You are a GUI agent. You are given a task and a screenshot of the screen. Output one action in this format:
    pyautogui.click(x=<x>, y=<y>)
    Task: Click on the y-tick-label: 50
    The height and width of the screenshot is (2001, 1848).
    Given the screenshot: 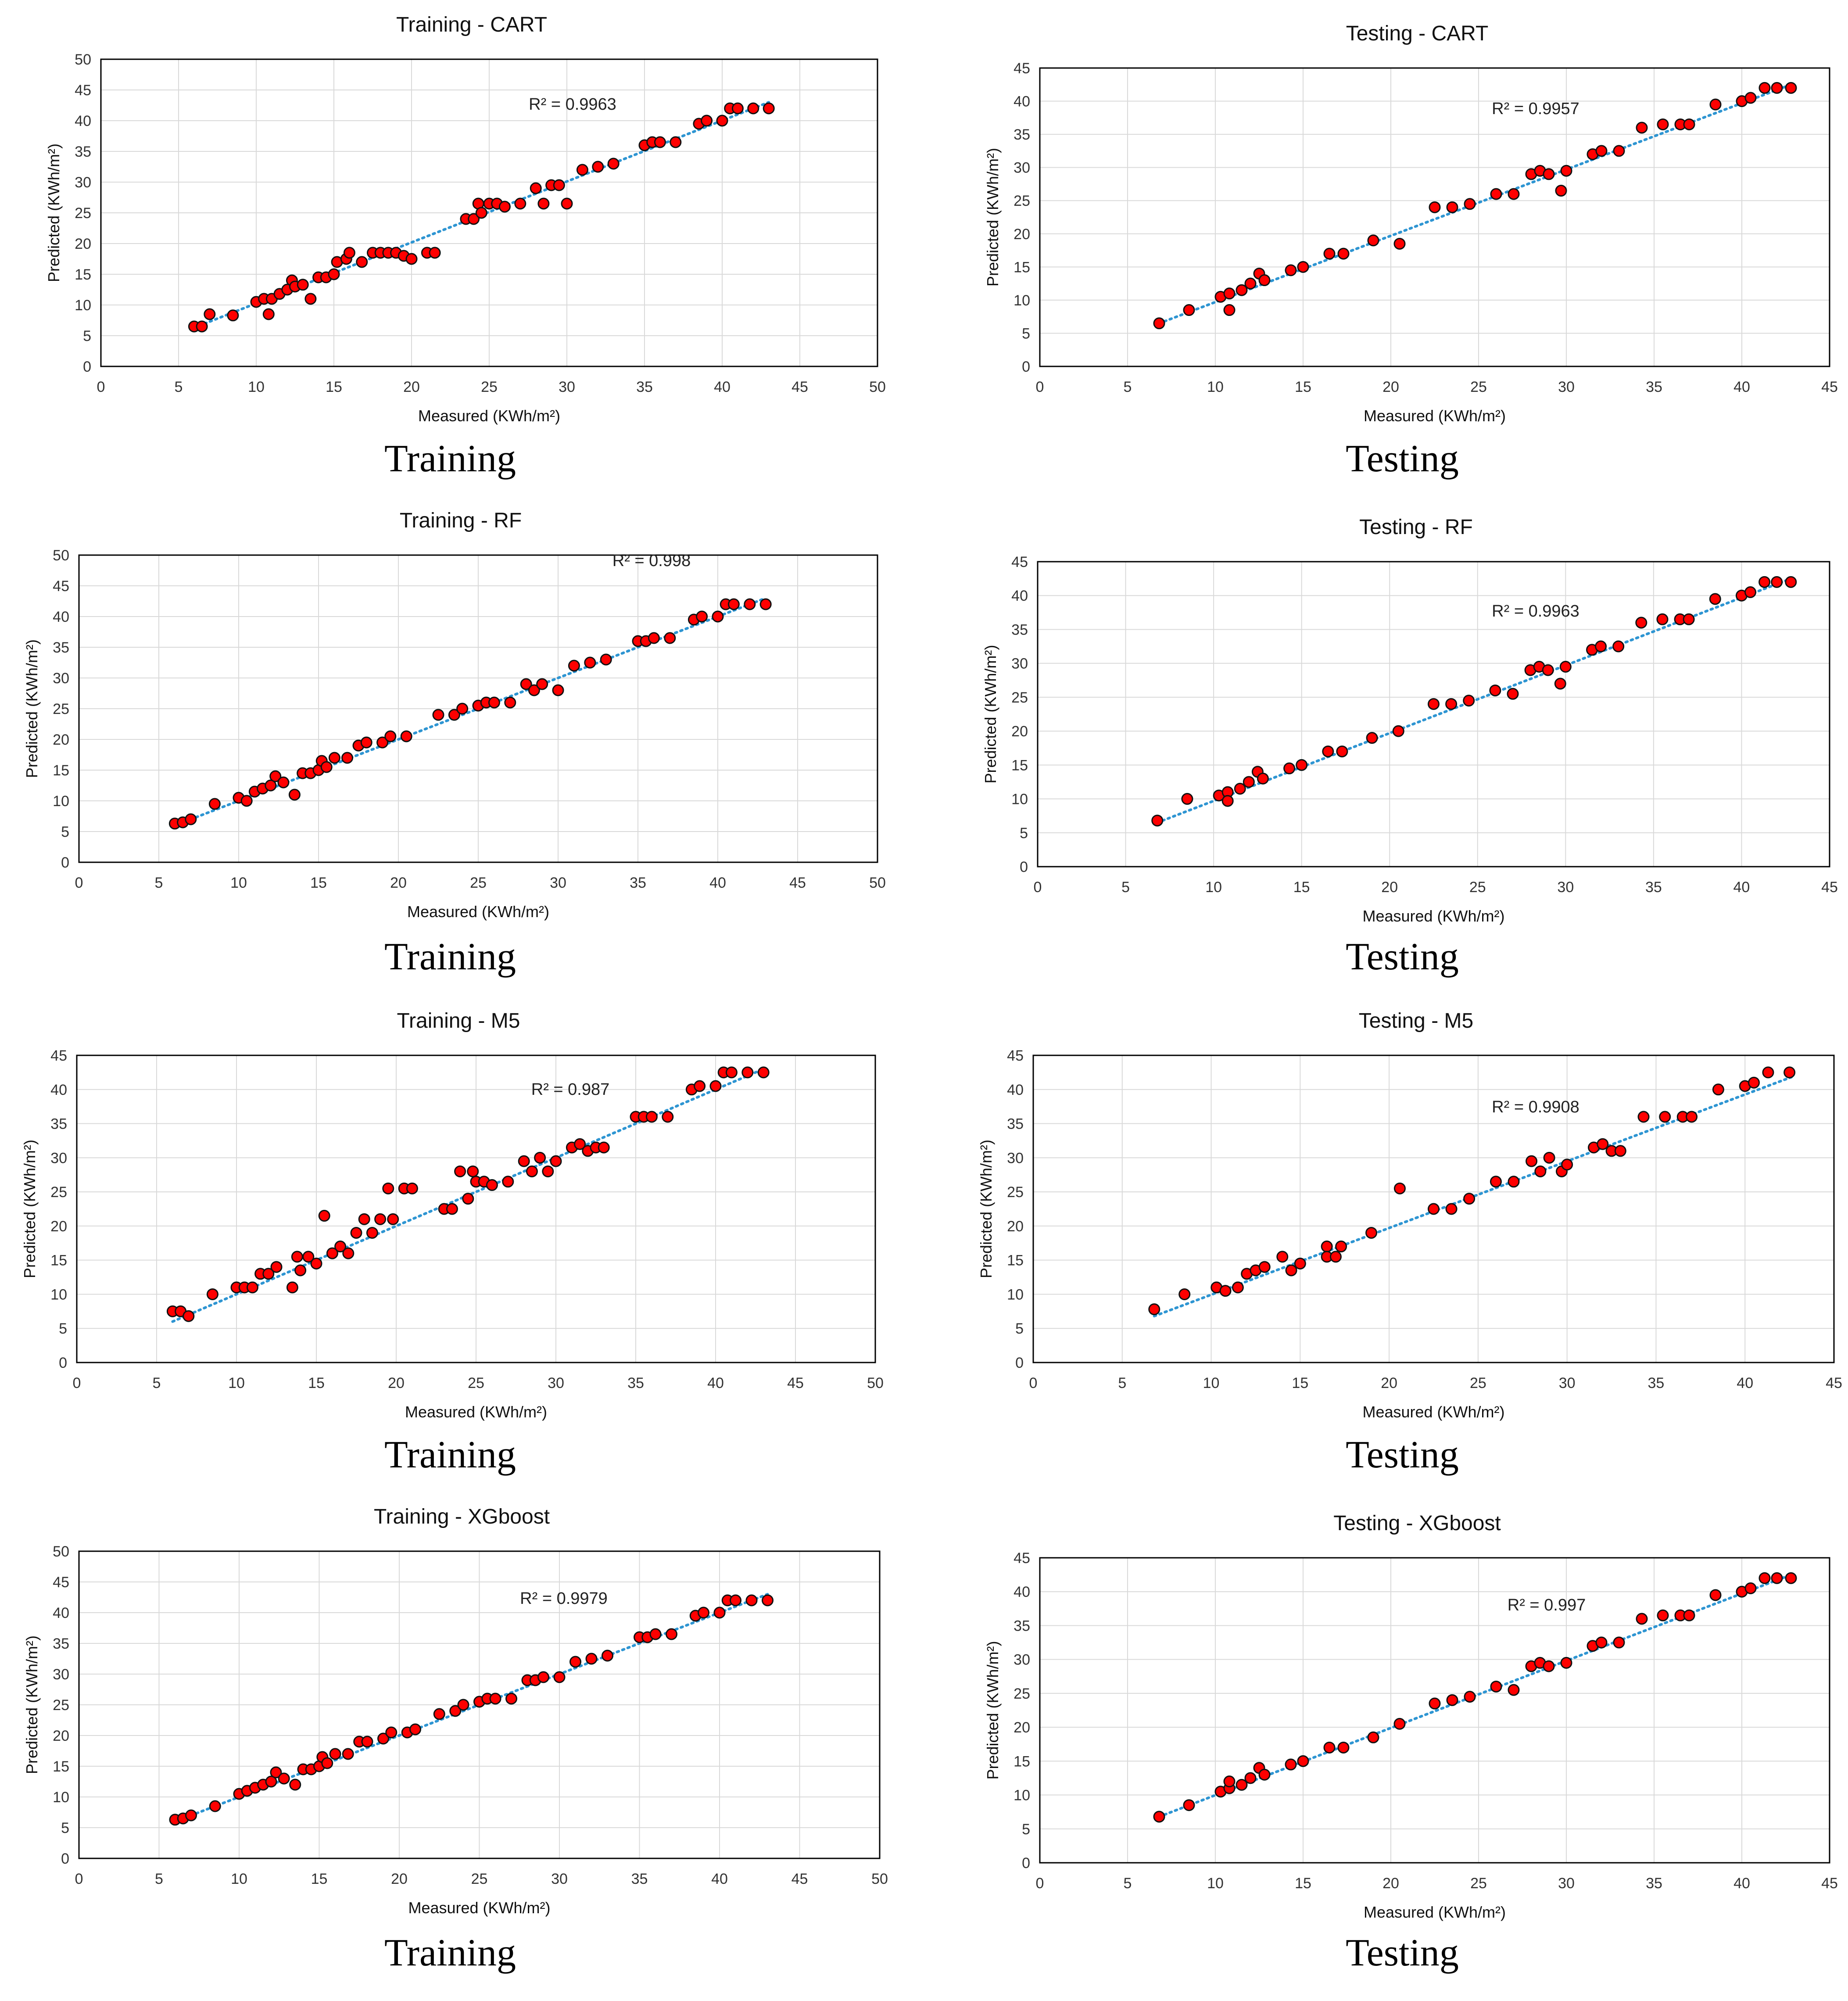 What is the action you would take?
    pyautogui.click(x=61, y=1551)
    